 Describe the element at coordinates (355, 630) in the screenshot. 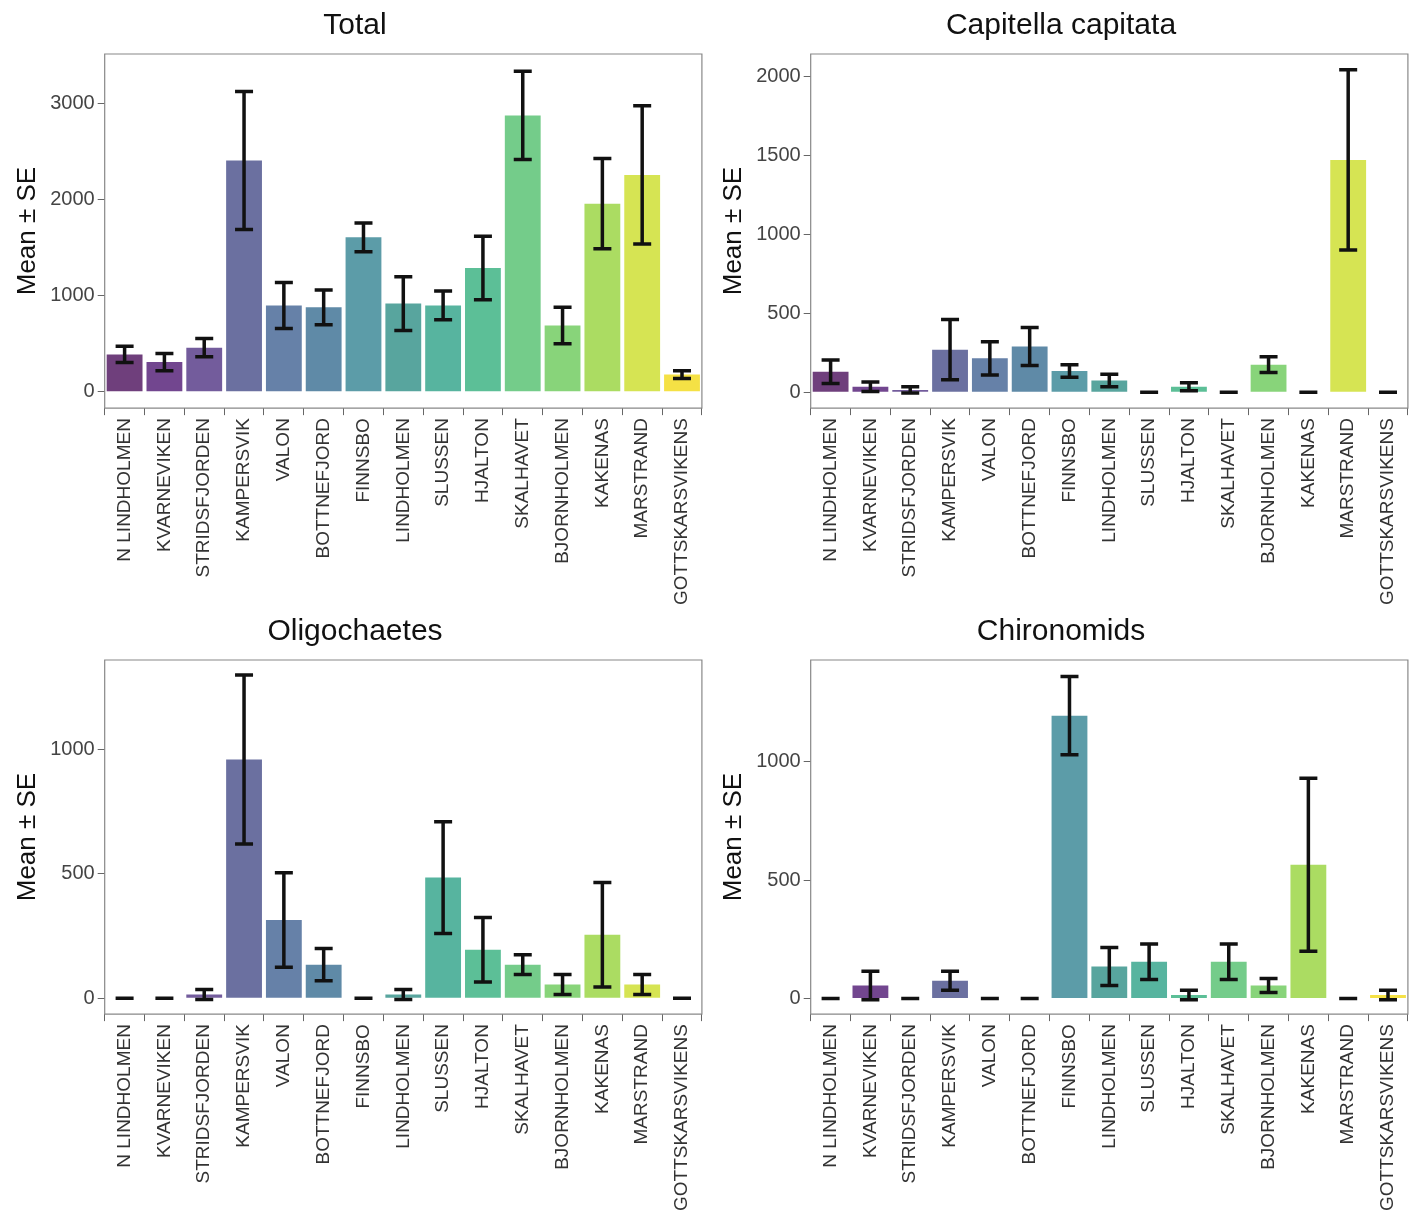

I see `chart-title: Oligochaetes` at that location.